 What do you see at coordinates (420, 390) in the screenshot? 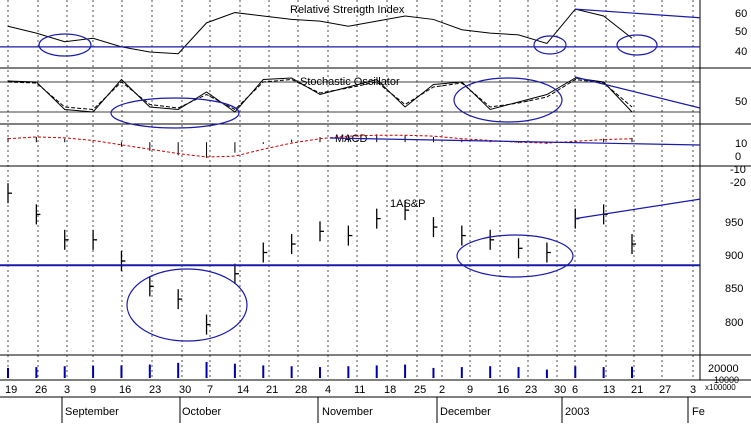
I see `x-tick-label: 25` at bounding box center [420, 390].